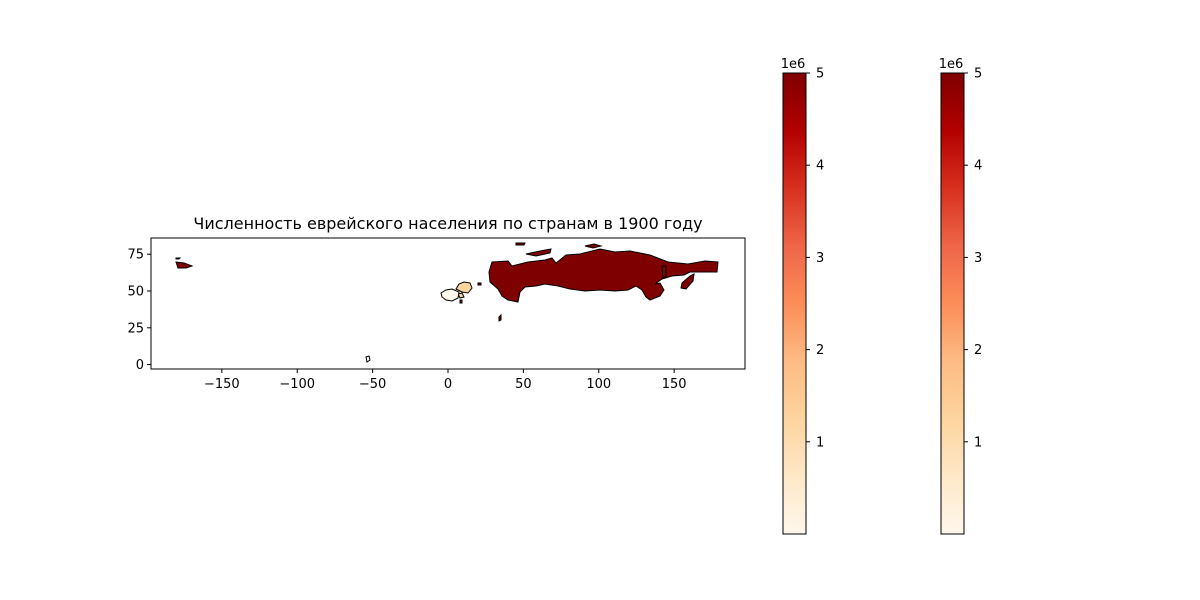 Image resolution: width=1200 pixels, height=600 pixels. Describe the element at coordinates (139, 310) in the screenshot. I see `y-axis: 0 25 50 75` at that location.